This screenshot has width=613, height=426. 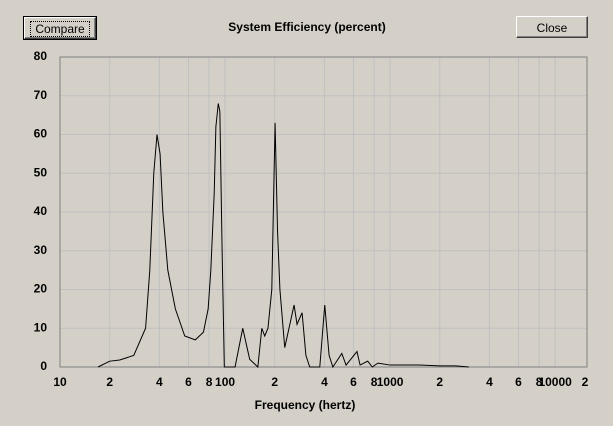 I want to click on y-tick-label: 20, so click(x=41, y=289).